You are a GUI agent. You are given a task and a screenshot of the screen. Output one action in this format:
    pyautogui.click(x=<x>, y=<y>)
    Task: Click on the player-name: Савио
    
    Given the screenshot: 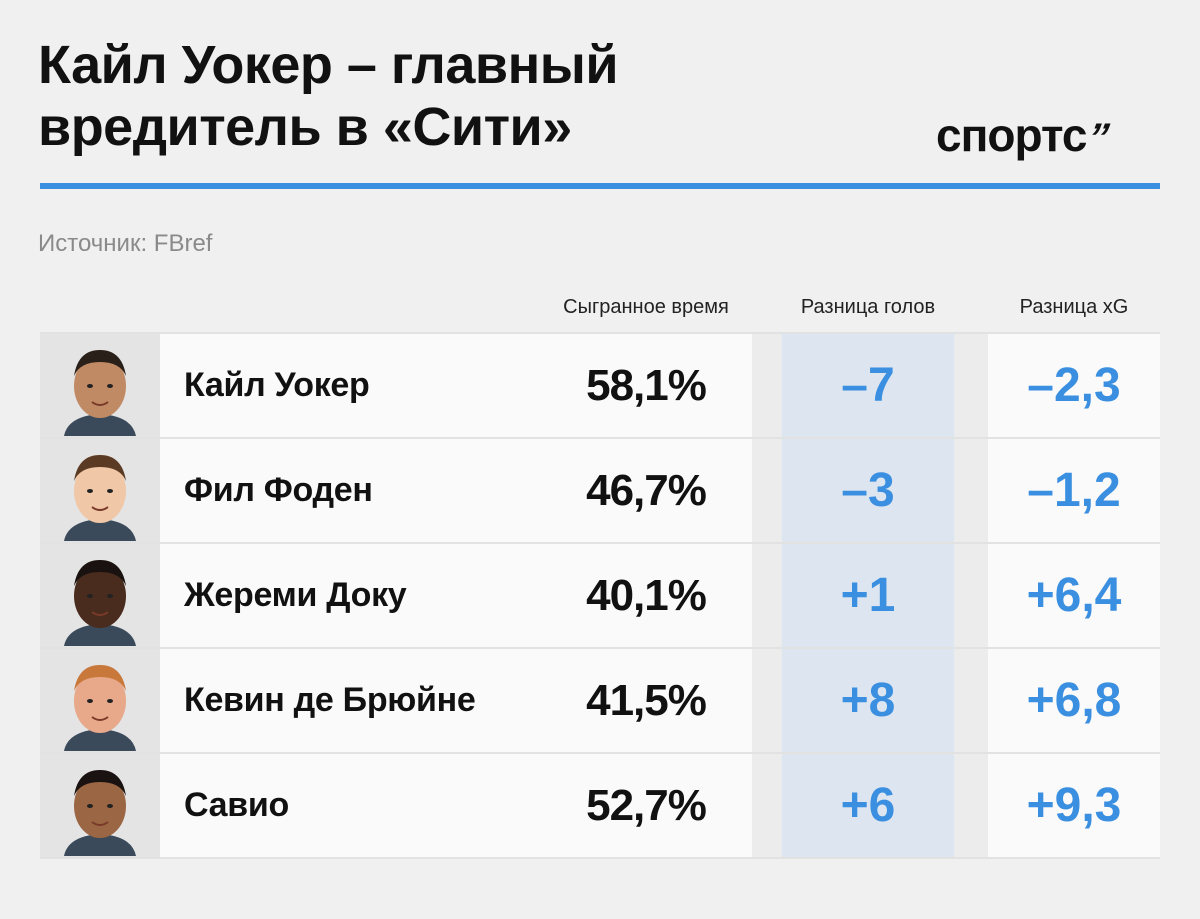 What is the action you would take?
    pyautogui.click(x=350, y=805)
    